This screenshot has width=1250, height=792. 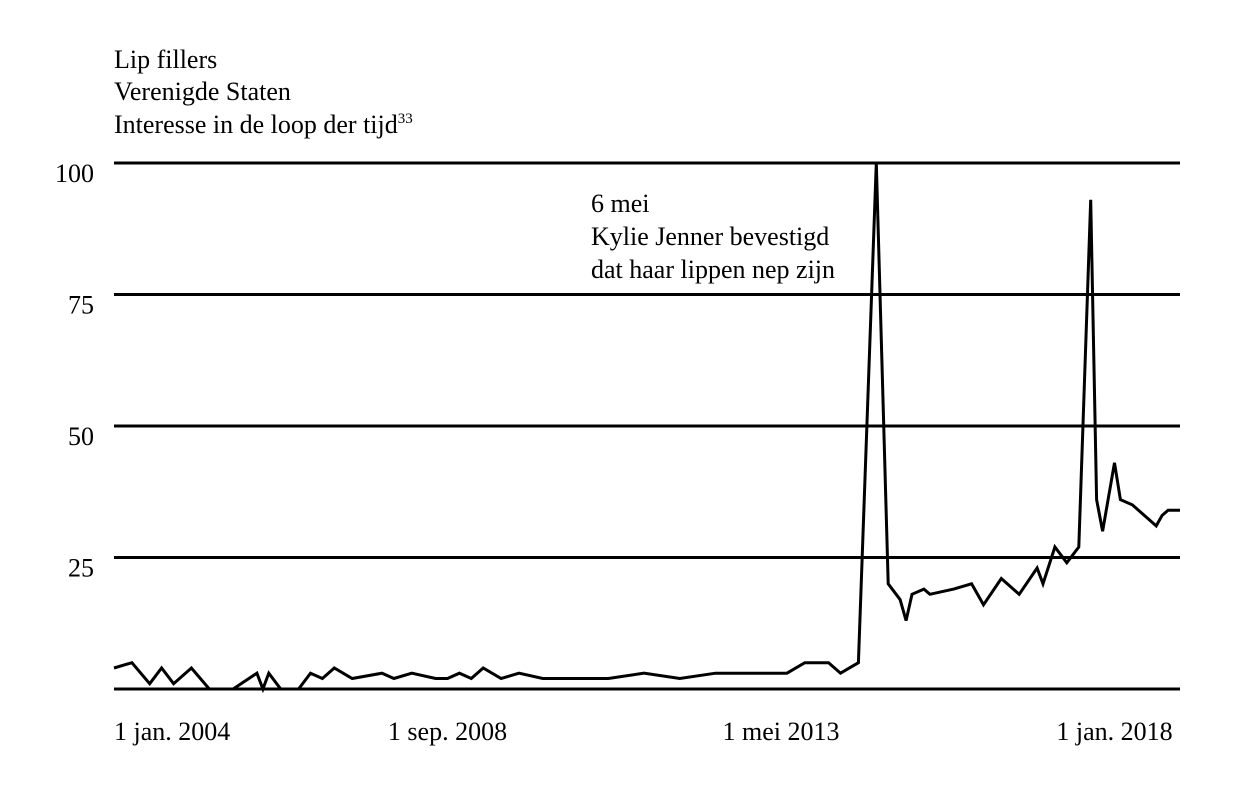 I want to click on x-tick-label: 1 jan. 2018, so click(x=1114, y=731).